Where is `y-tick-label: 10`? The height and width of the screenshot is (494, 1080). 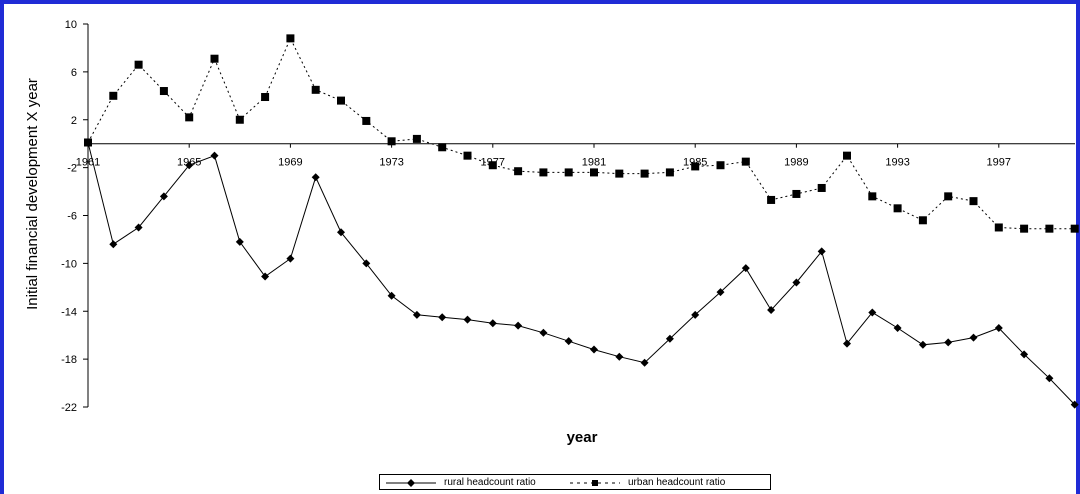
y-tick-label: 10 is located at coordinates (71, 25).